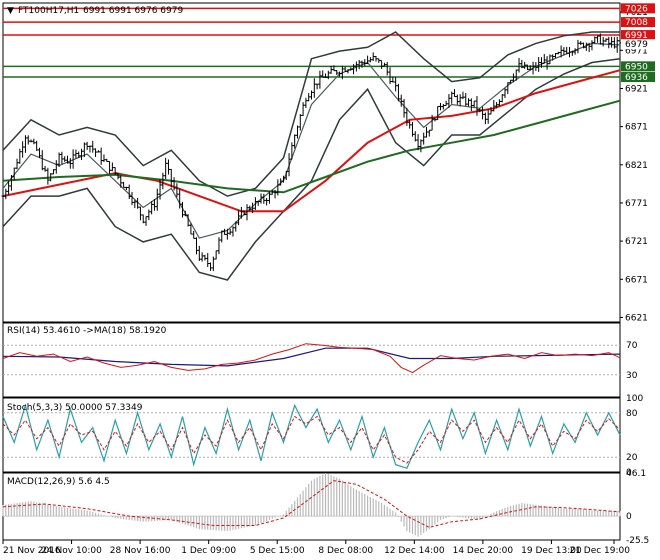 The height and width of the screenshot is (560, 660). What do you see at coordinates (87, 331) in the screenshot?
I see `rsi-title: RSI(14) 53.4610 ->MA(18) 58.1920` at bounding box center [87, 331].